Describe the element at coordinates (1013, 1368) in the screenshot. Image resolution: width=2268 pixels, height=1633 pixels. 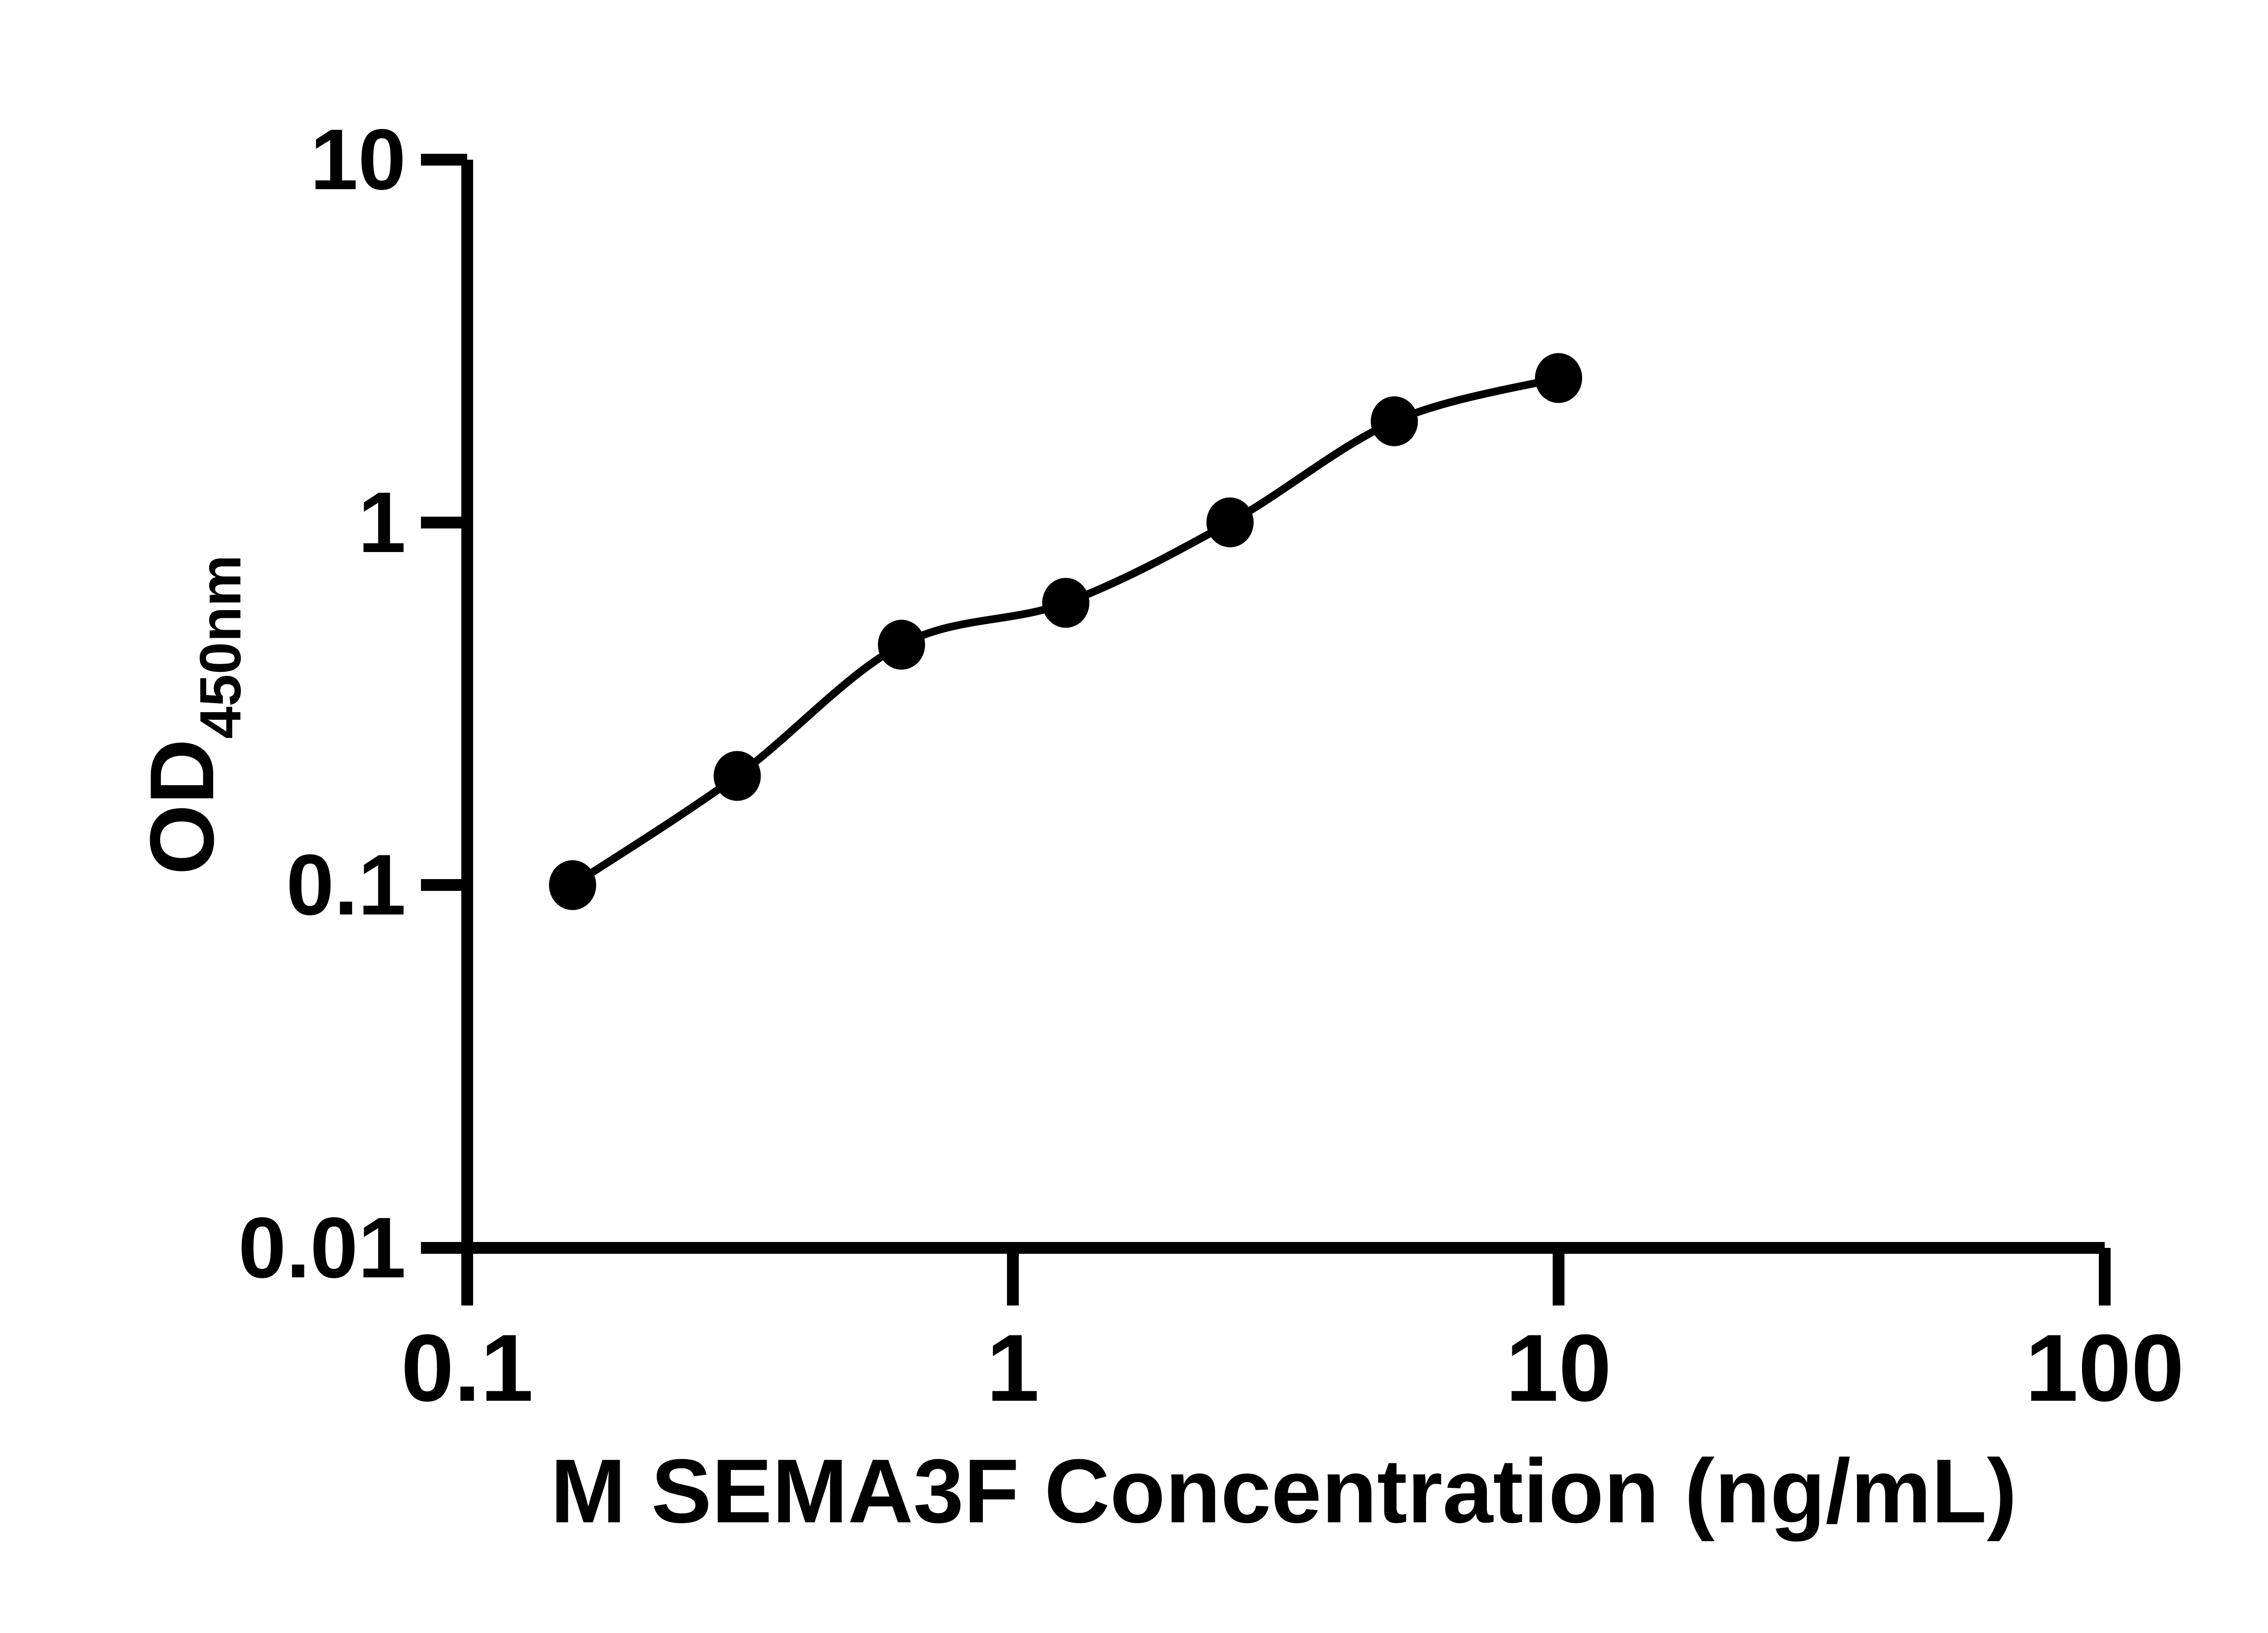
I see `x-tick-label-1: 1` at that location.